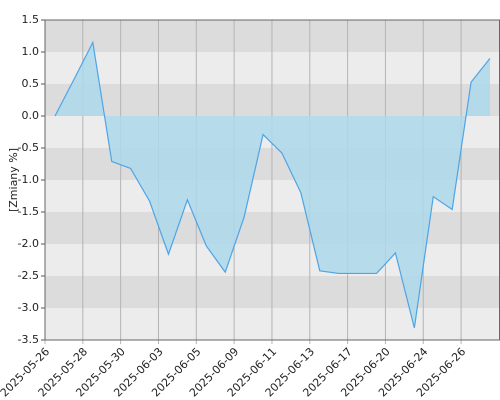 The height and width of the screenshot is (400, 500). Describe the element at coordinates (31, 19) in the screenshot. I see `y-tick-label: 1.5` at that location.